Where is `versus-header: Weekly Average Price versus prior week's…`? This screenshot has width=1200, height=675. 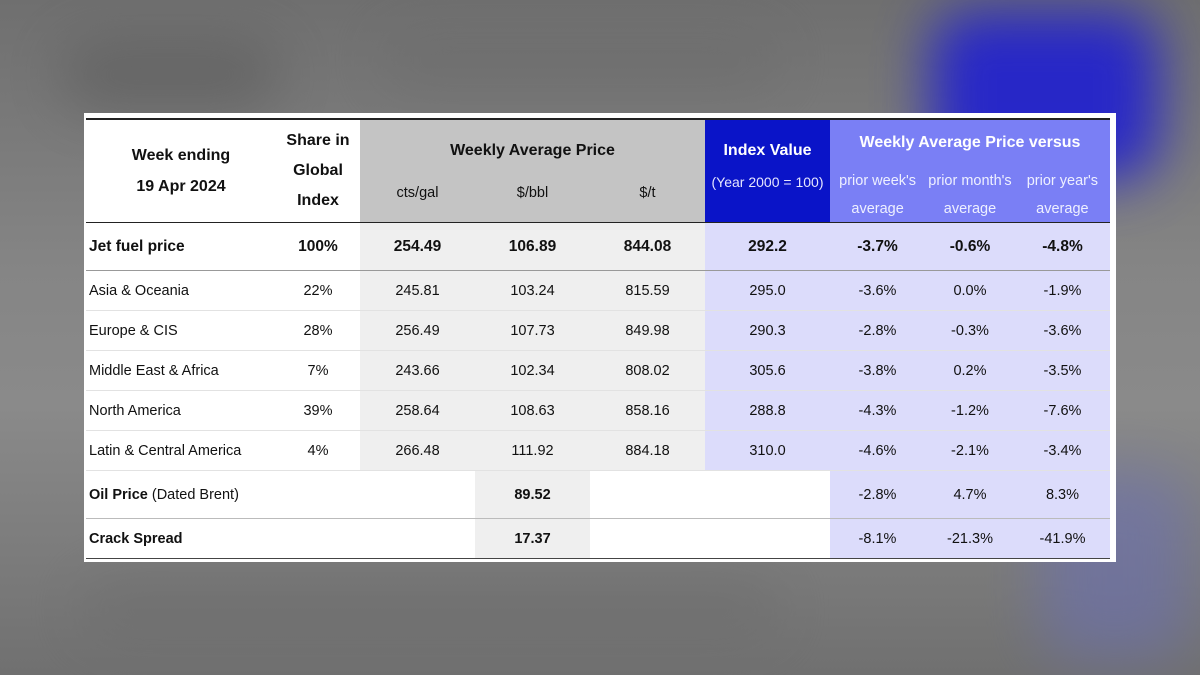 versus-header: Weekly Average Price versus prior week's… is located at coordinates (970, 171).